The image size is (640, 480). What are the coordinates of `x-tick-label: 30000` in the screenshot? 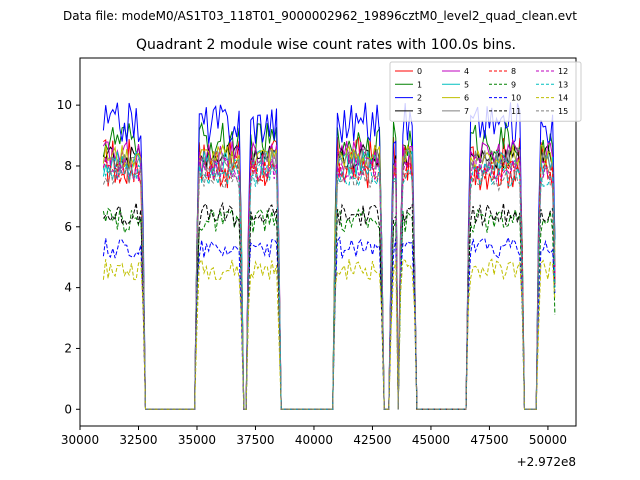 It's located at (80, 440).